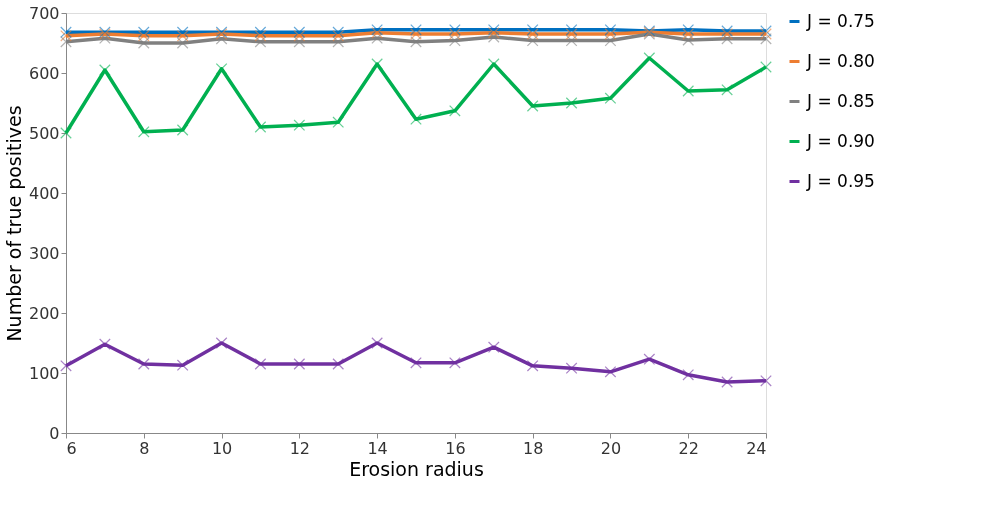 This screenshot has height=531, width=1003. Describe the element at coordinates (44, 73) in the screenshot. I see `y-tick-label: 600` at that location.